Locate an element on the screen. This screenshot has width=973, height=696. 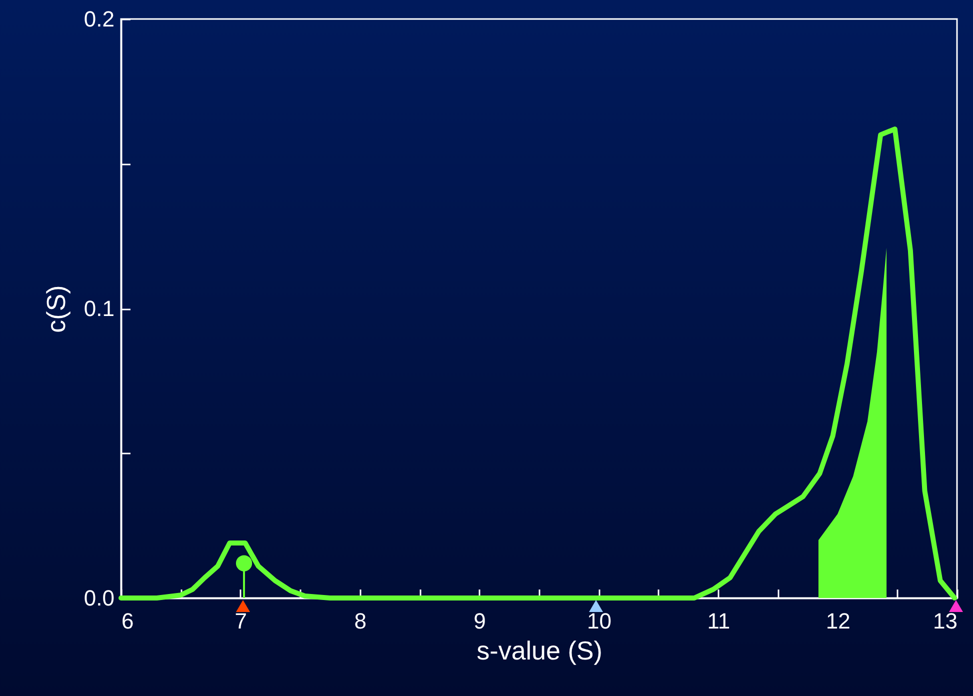
y-axis-title: c(S) is located at coordinates (55, 309).